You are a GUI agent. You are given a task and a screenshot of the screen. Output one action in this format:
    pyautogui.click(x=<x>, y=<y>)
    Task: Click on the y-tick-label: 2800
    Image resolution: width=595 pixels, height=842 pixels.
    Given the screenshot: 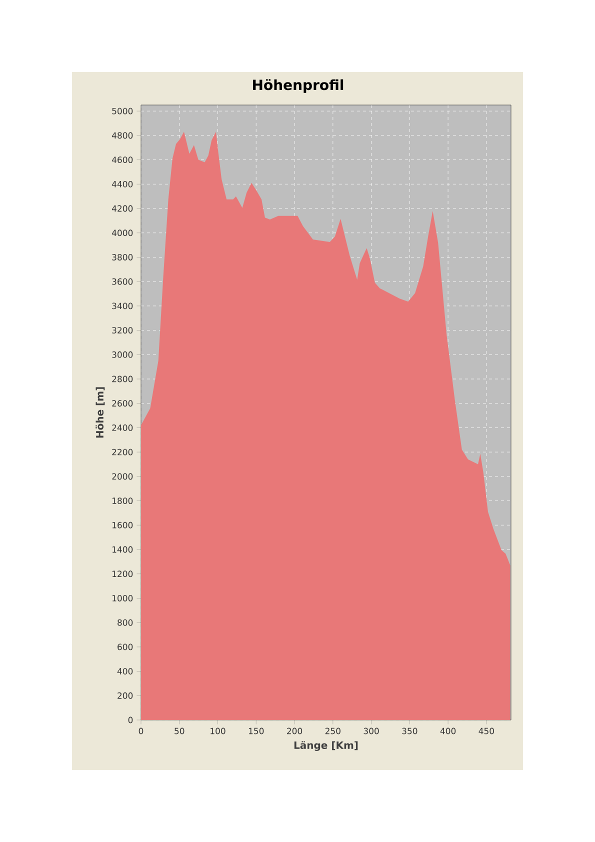 What is the action you would take?
    pyautogui.click(x=122, y=379)
    